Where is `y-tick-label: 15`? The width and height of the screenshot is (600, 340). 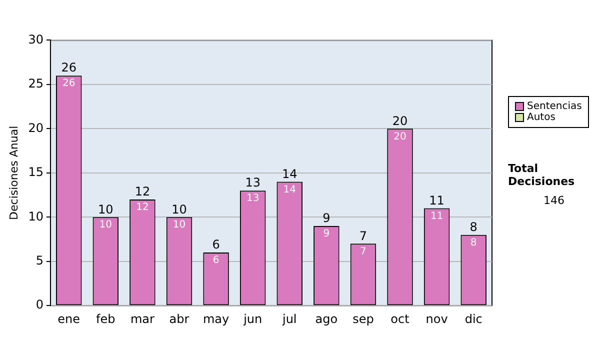
y-tick-label: 15 is located at coordinates (36, 172).